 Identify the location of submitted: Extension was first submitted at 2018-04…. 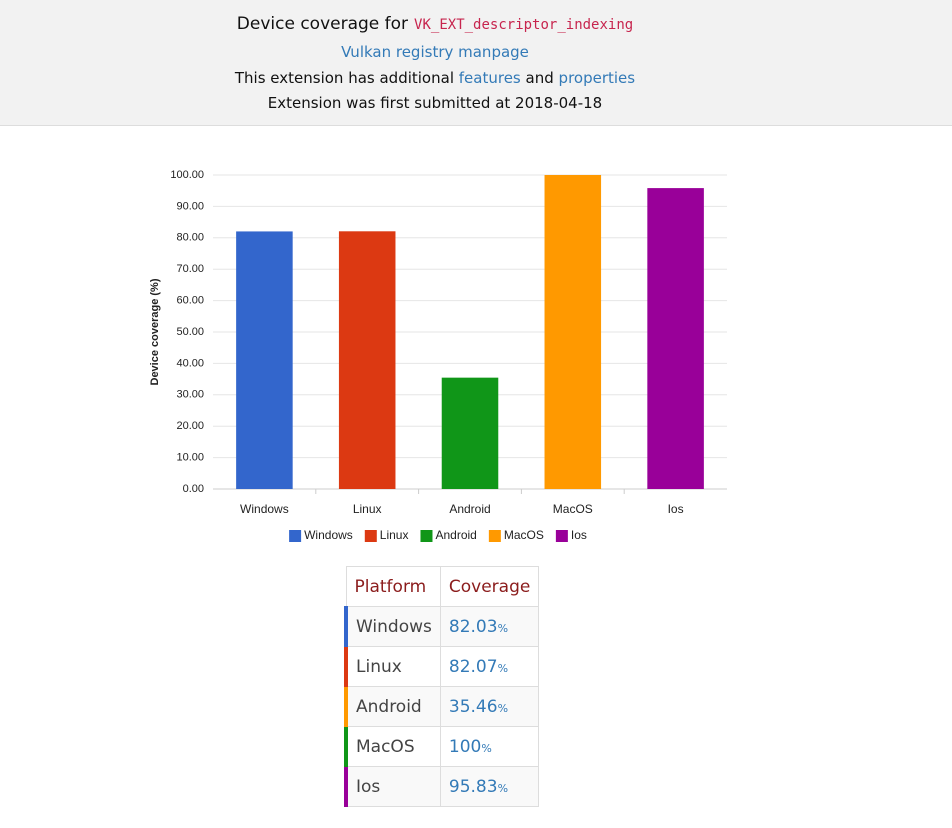
(435, 103).